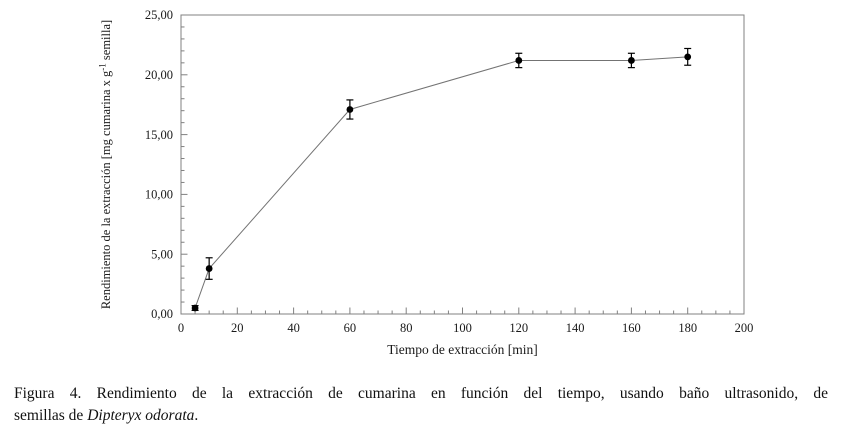 This screenshot has width=842, height=445. What do you see at coordinates (744, 328) in the screenshot?
I see `x-tick-label: 200` at bounding box center [744, 328].